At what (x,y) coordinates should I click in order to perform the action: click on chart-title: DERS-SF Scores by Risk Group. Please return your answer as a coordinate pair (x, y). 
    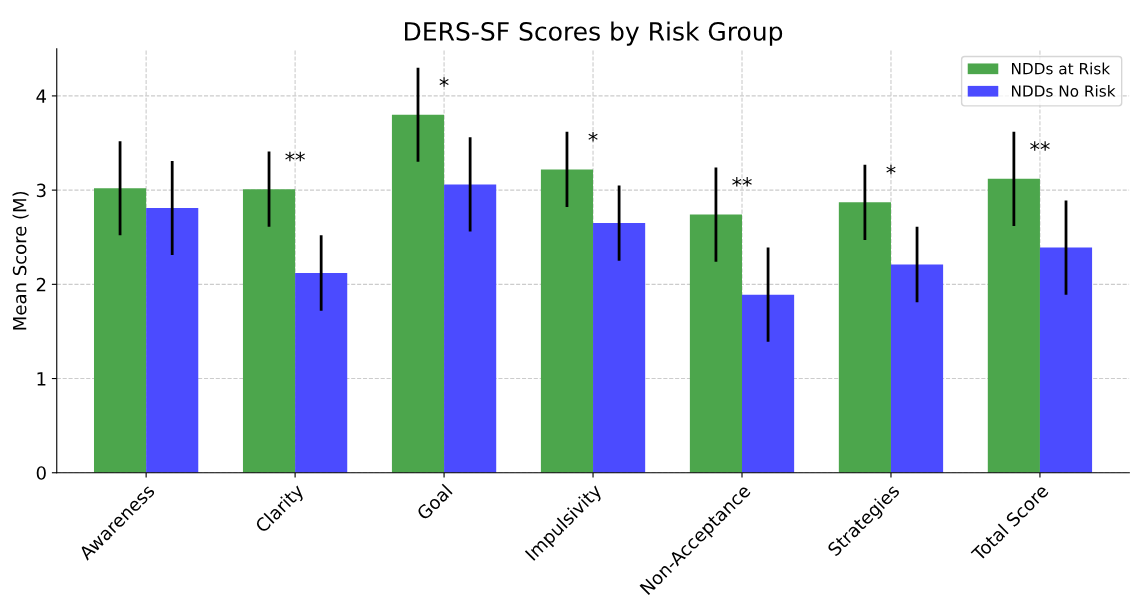
    Looking at the image, I should click on (594, 33).